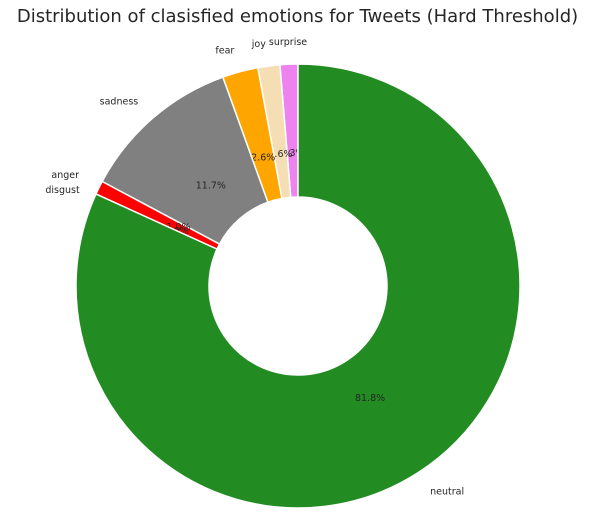 This screenshot has width=595, height=516. I want to click on category-label-anger: anger, so click(65, 175).